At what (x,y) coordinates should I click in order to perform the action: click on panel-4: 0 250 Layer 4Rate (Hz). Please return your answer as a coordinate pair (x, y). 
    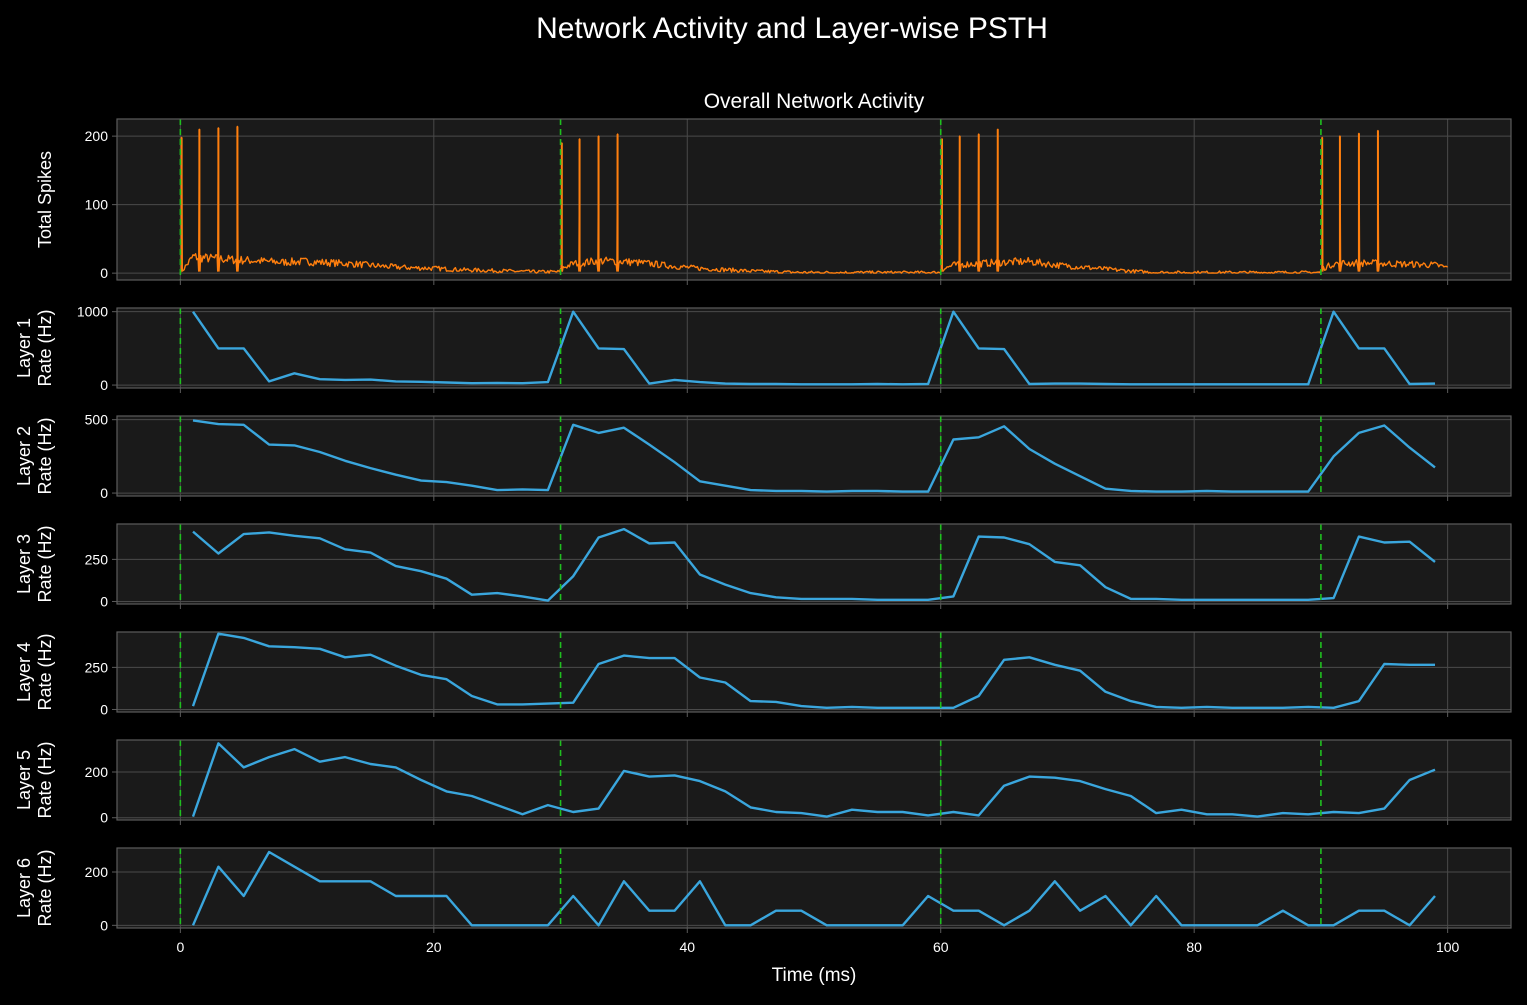
    Looking at the image, I should click on (762, 674).